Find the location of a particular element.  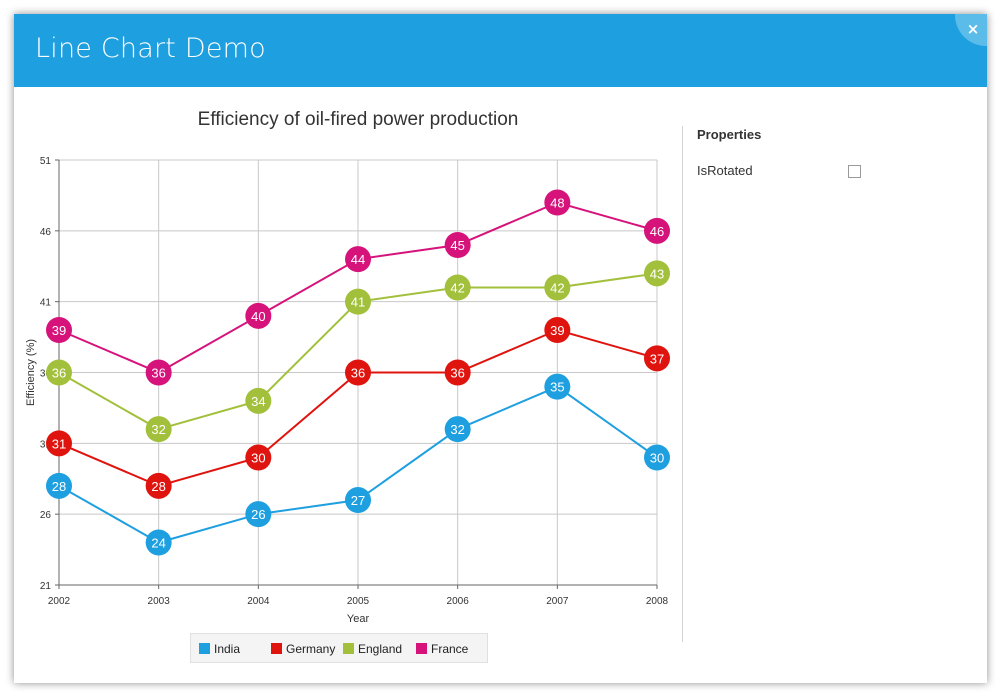

y-tick-label: 51 is located at coordinates (46, 161).